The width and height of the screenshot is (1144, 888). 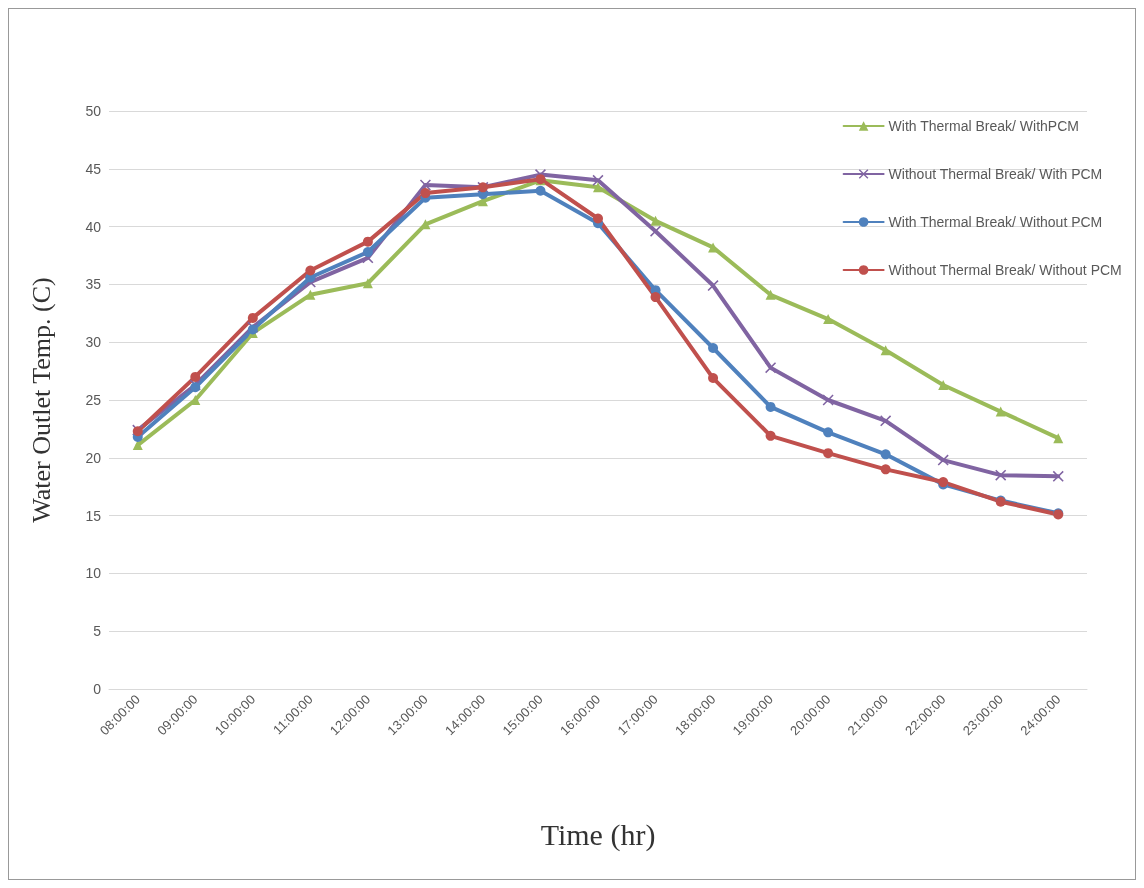 I want to click on x-axis-title: Time (hr), so click(x=598, y=834).